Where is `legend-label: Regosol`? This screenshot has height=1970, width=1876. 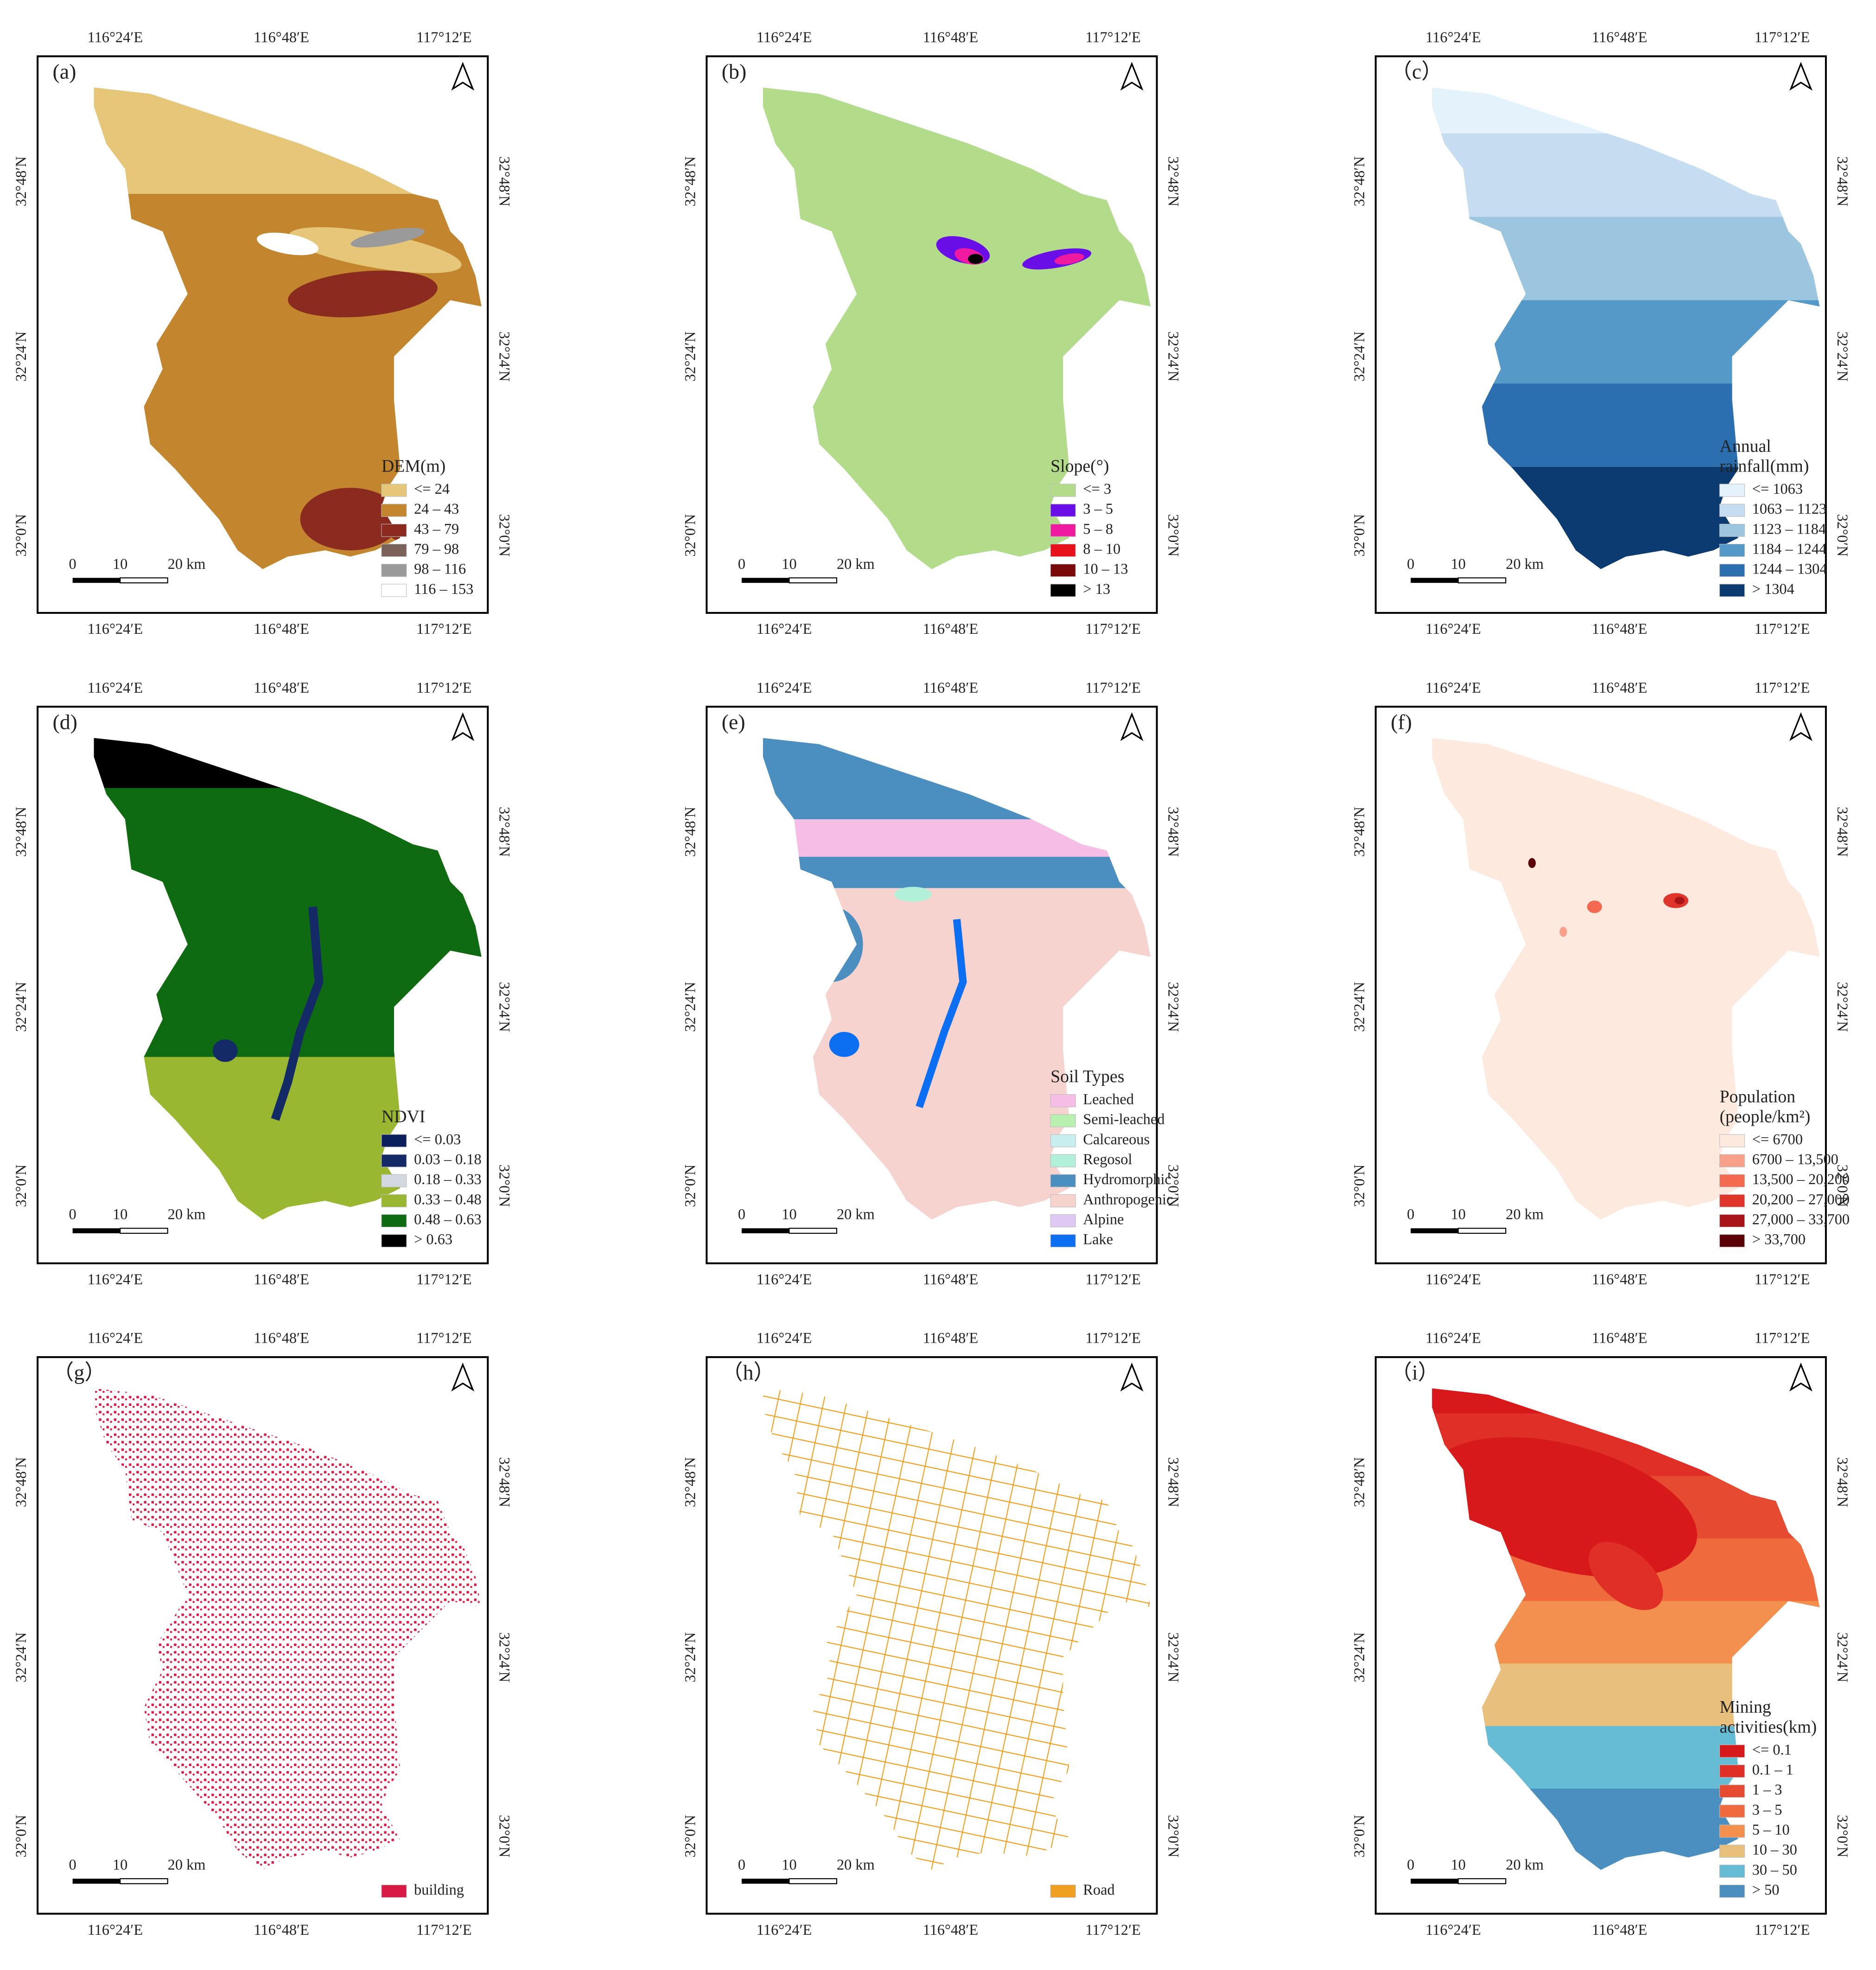 legend-label: Regosol is located at coordinates (1107, 1159).